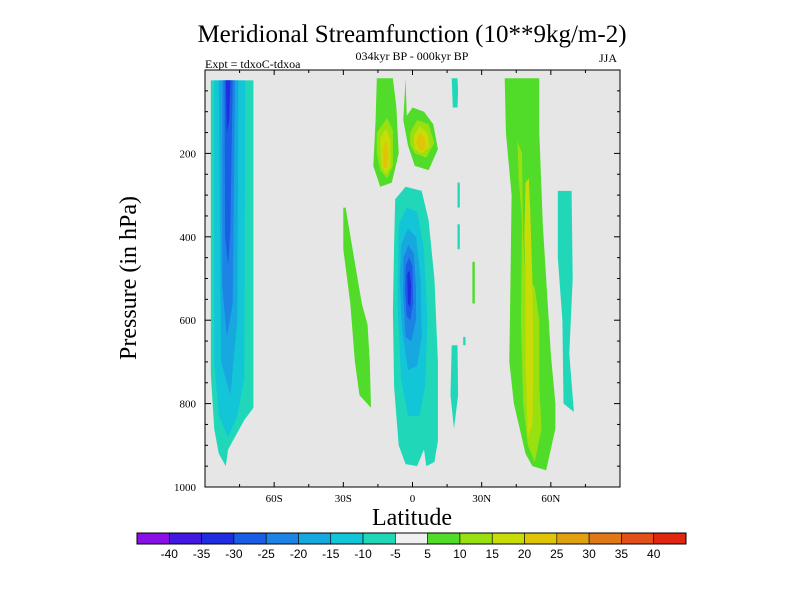  What do you see at coordinates (493, 554) in the screenshot?
I see `colorbar-label: 15` at bounding box center [493, 554].